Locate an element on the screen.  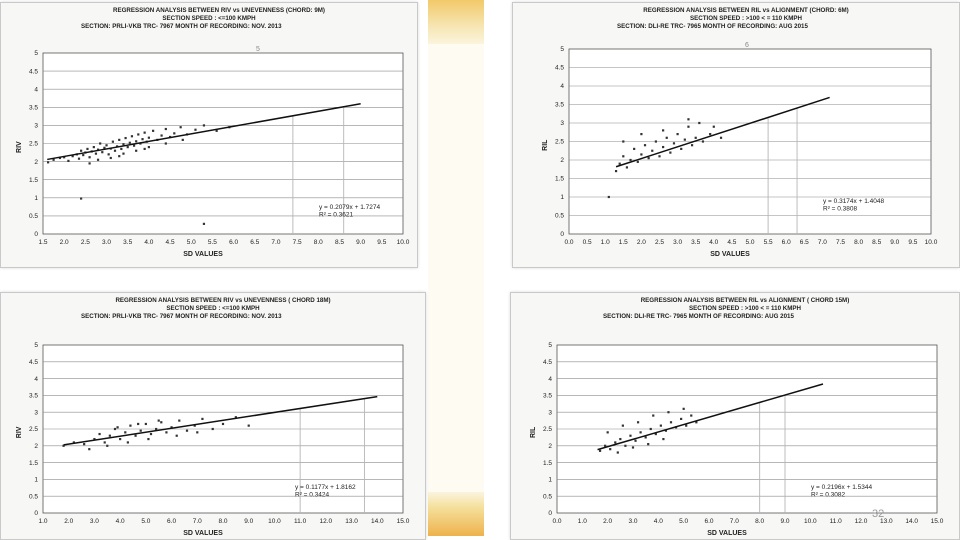
y-tick-label: 4 is located at coordinates (36, 89).